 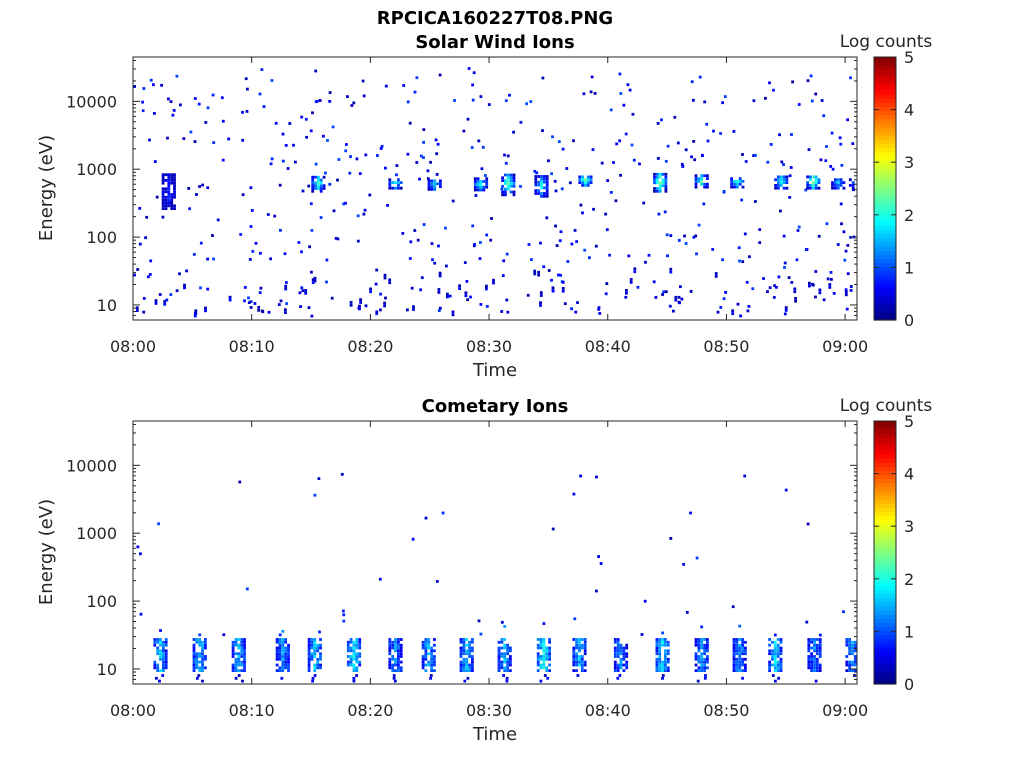 I want to click on x-tick-label: 08:10, so click(x=252, y=710).